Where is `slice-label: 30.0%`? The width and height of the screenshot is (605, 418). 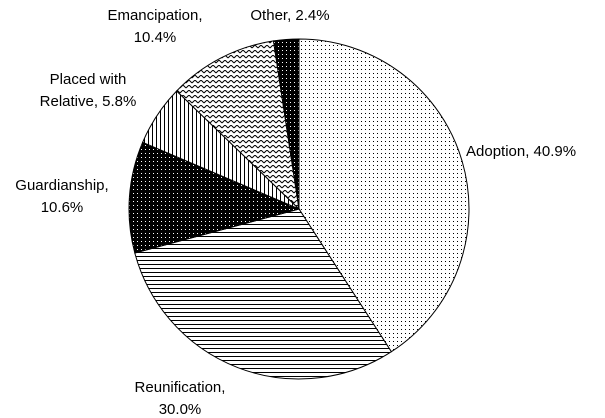 slice-label: 30.0% is located at coordinates (180, 409).